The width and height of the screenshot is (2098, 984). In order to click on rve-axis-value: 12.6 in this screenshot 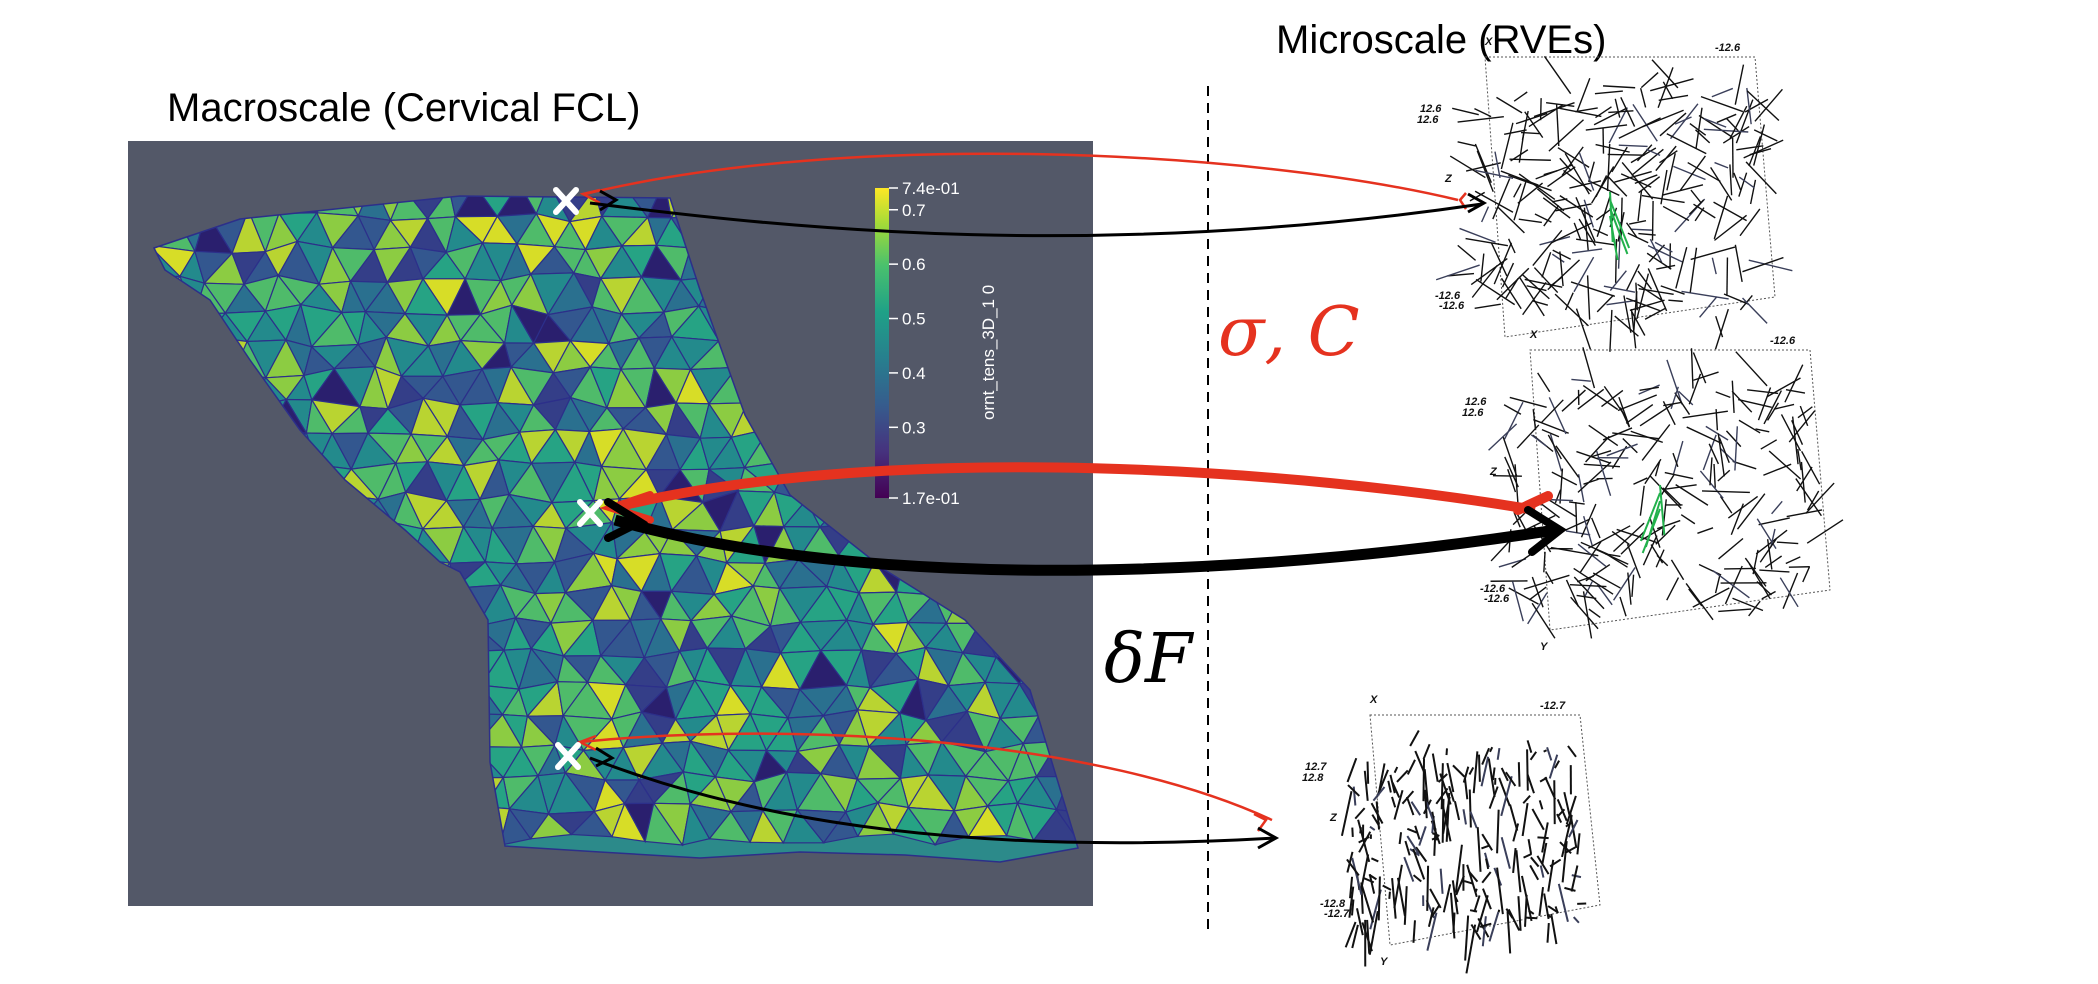, I will do `click(1428, 120)`.